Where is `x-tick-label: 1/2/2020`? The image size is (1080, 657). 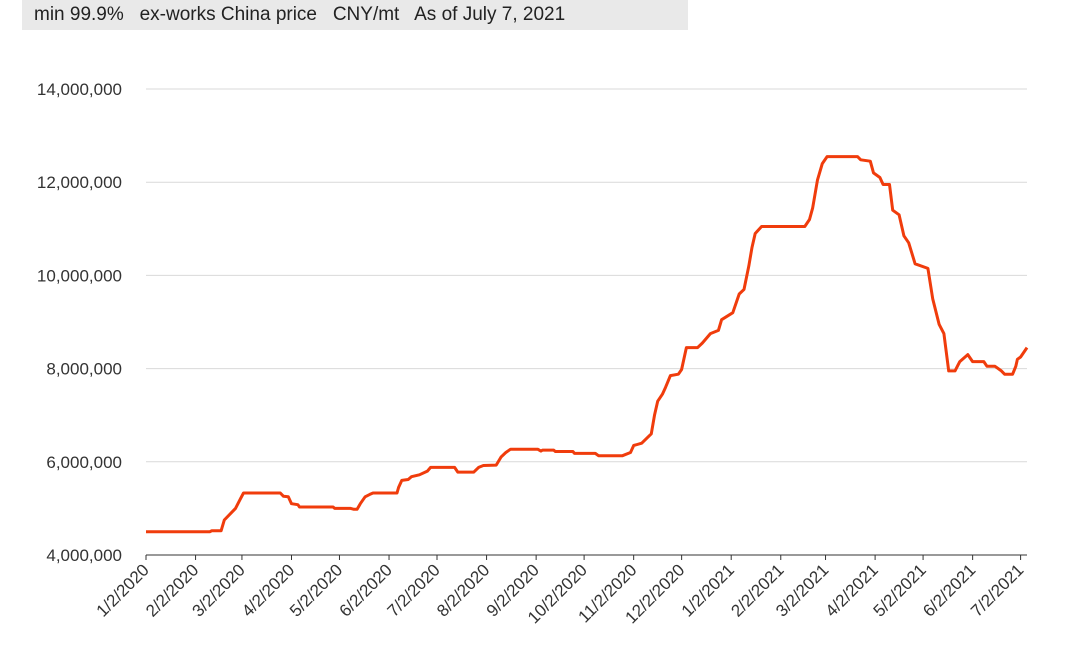 x-tick-label: 1/2/2020 is located at coordinates (123, 590).